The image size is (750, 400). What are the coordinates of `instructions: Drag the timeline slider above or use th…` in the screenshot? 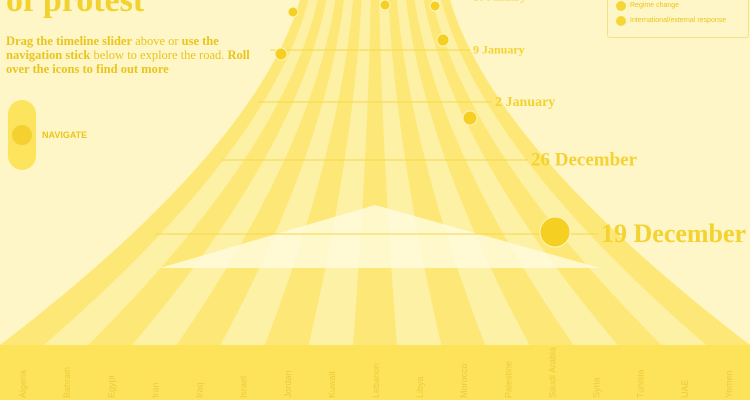 It's located at (131, 55).